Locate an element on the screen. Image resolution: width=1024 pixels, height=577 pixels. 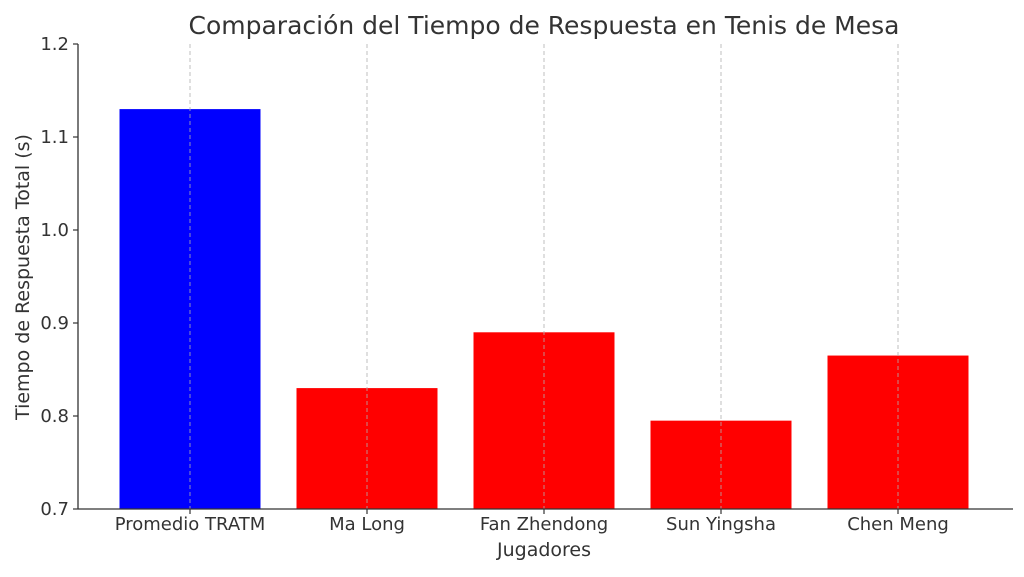
x-tick-label: Ma Long is located at coordinates (367, 524).